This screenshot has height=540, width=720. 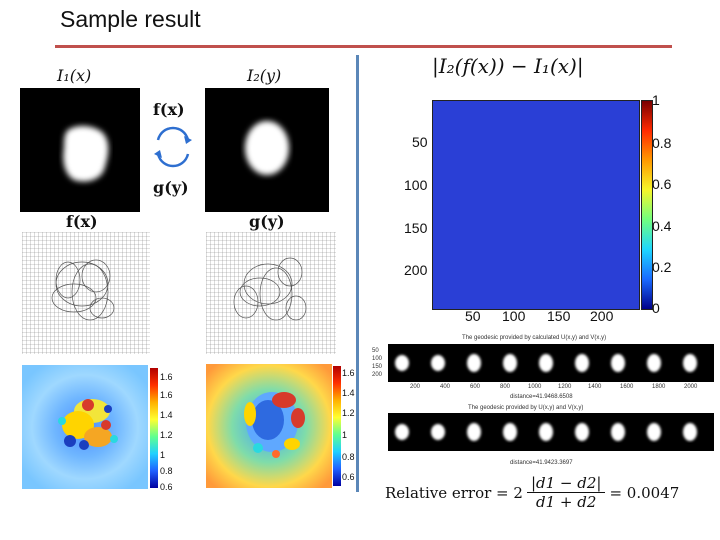 What do you see at coordinates (264, 75) in the screenshot?
I see `i2-label: I₂(y)` at bounding box center [264, 75].